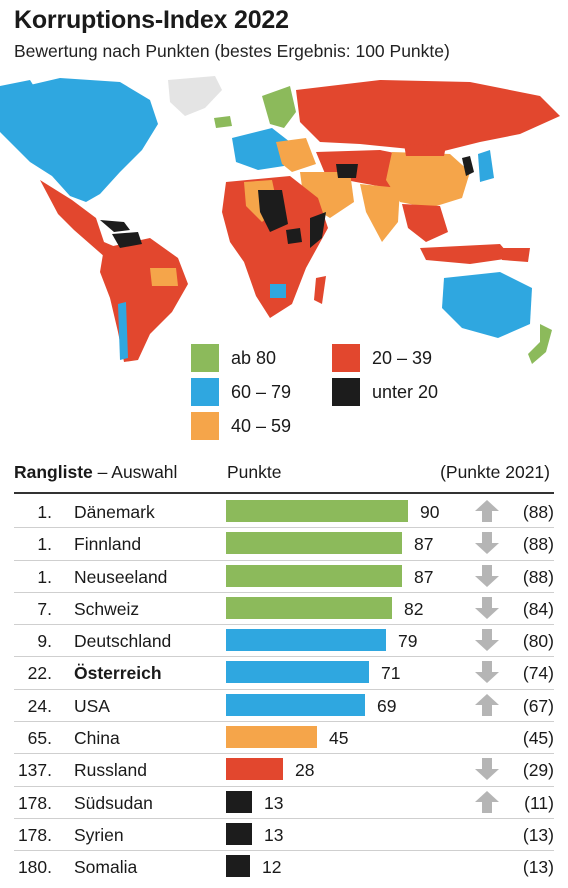  I want to click on score-value: 12, so click(272, 867).